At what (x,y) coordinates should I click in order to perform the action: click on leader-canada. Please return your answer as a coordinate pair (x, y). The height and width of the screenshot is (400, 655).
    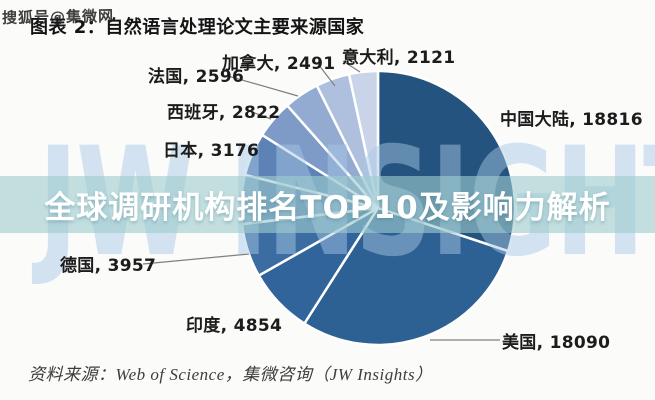
    Looking at the image, I should click on (326, 75).